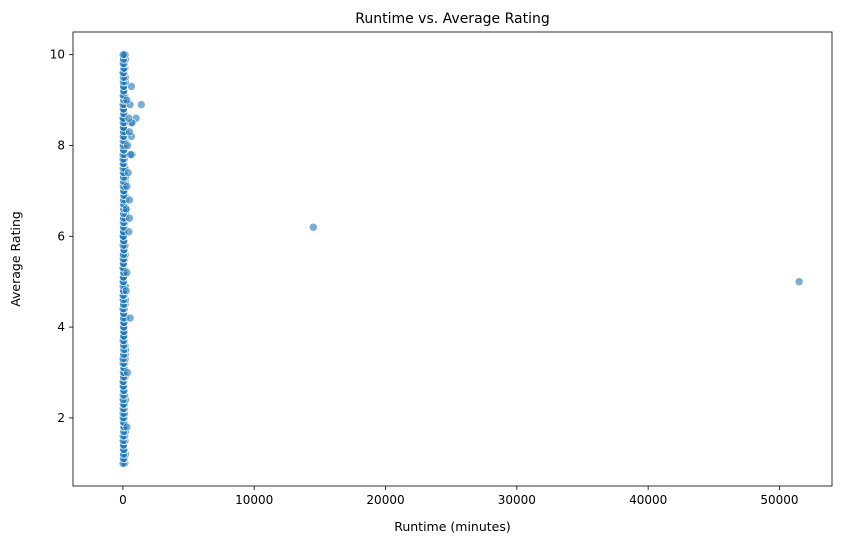 This screenshot has width=842, height=545. What do you see at coordinates (61, 418) in the screenshot?
I see `y-tick-label: 2` at bounding box center [61, 418].